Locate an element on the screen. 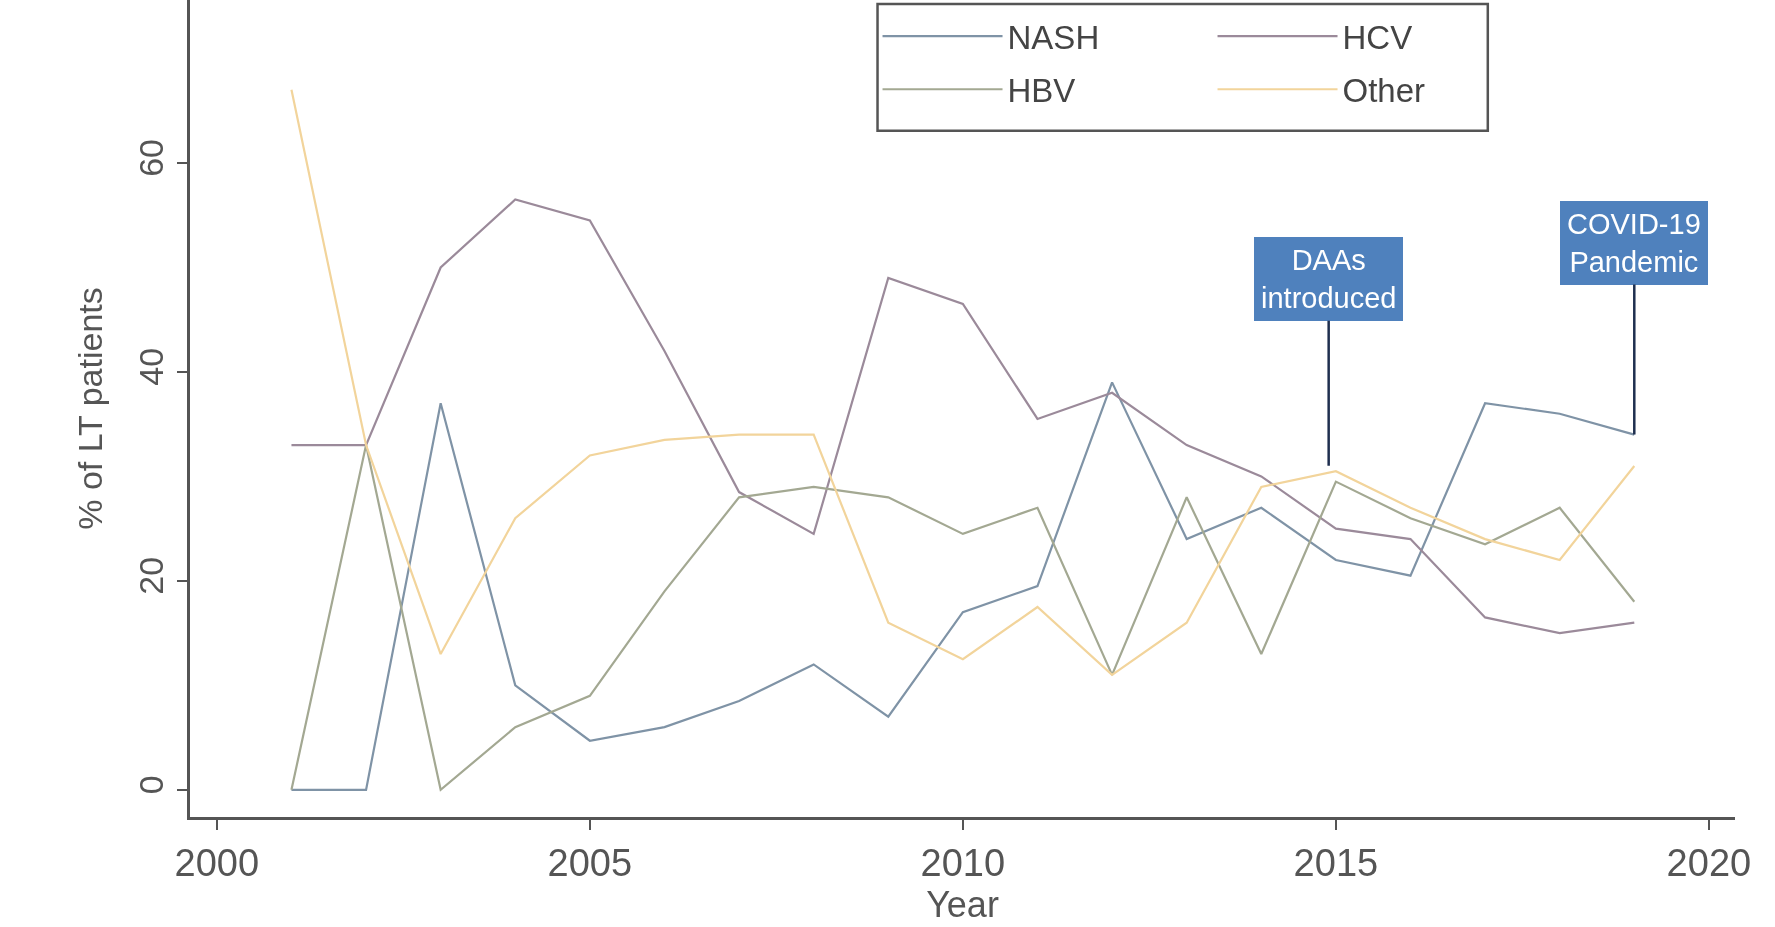 This screenshot has height=927, width=1775. x-tick-label: 2010 is located at coordinates (963, 862).